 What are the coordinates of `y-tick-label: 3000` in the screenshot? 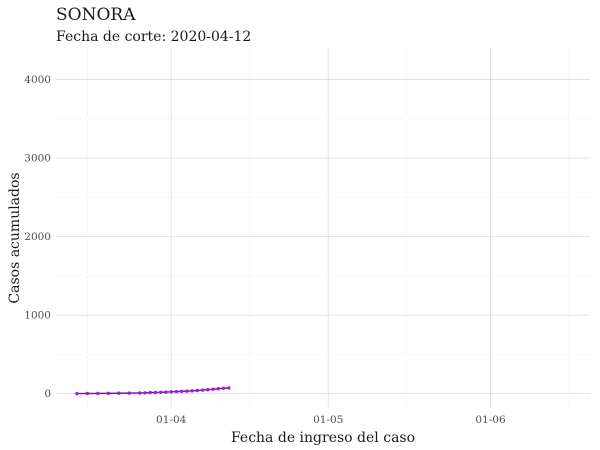 It's located at (37, 158).